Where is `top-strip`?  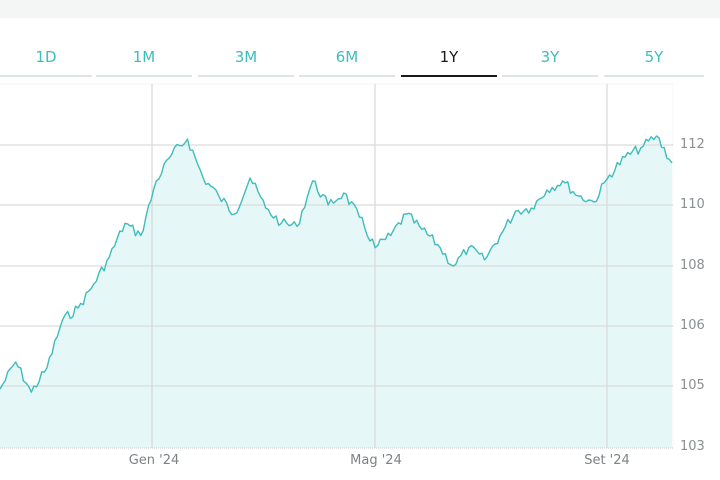
top-strip is located at coordinates (360, 9).